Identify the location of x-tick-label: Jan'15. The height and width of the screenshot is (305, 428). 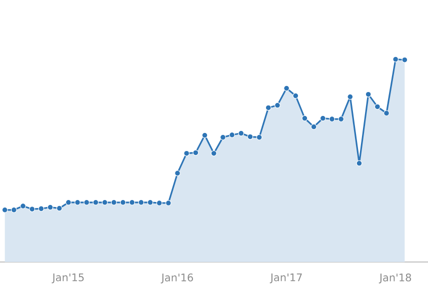
(68, 279).